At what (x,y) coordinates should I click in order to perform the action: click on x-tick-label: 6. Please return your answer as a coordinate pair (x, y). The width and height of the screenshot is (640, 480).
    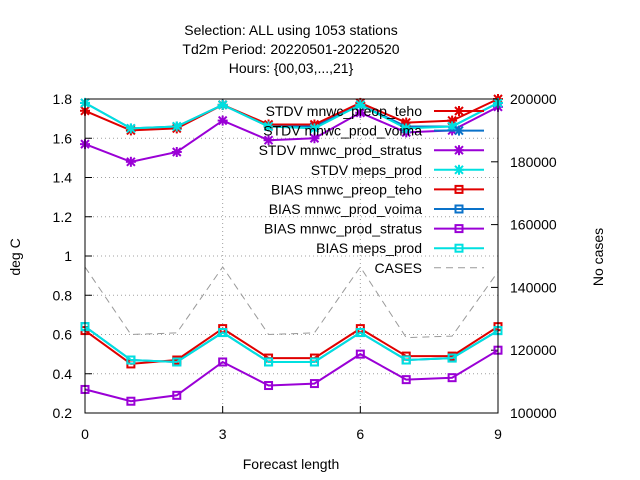
    Looking at the image, I should click on (360, 434).